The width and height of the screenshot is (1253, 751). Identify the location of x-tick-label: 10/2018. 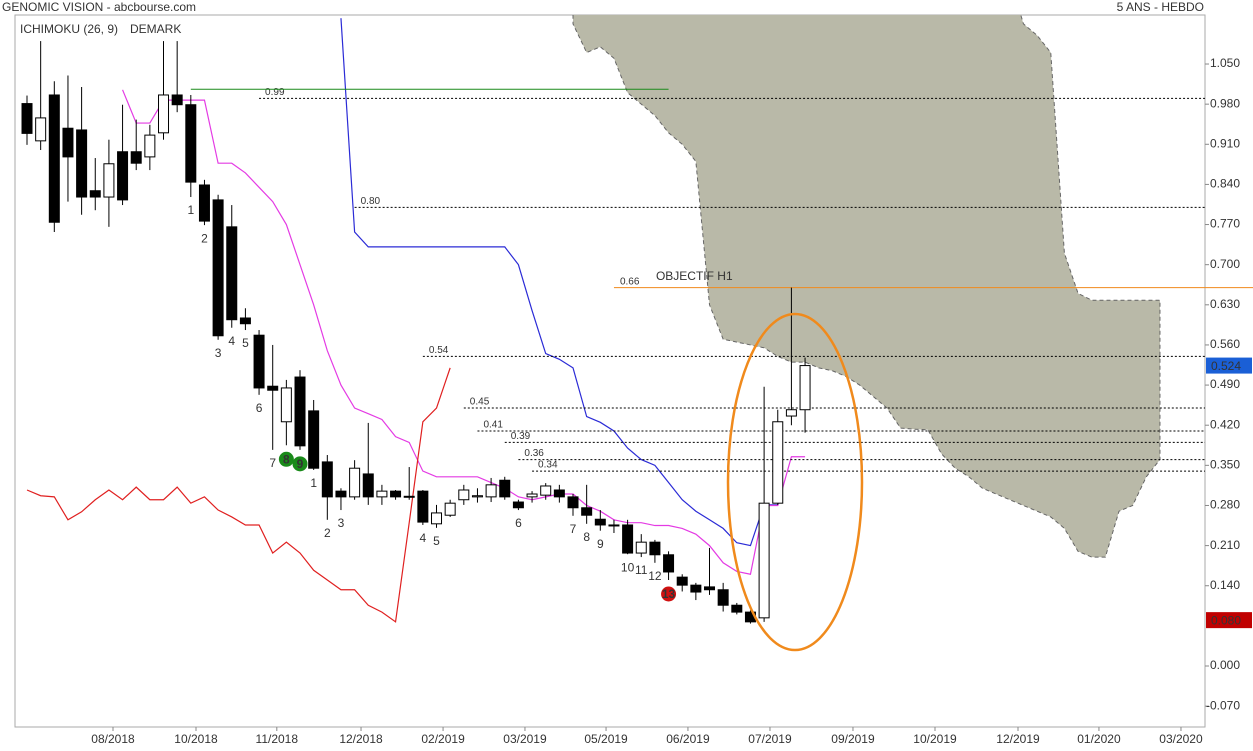
(196, 739).